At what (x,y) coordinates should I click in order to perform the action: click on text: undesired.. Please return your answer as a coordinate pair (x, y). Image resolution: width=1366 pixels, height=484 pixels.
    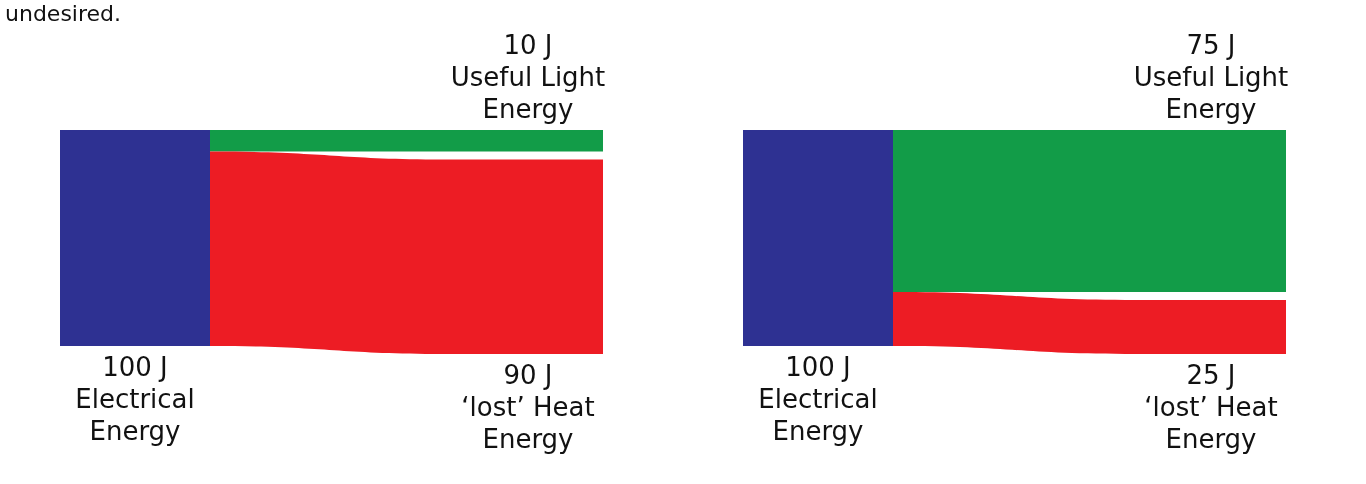
    Looking at the image, I should click on (63, 13).